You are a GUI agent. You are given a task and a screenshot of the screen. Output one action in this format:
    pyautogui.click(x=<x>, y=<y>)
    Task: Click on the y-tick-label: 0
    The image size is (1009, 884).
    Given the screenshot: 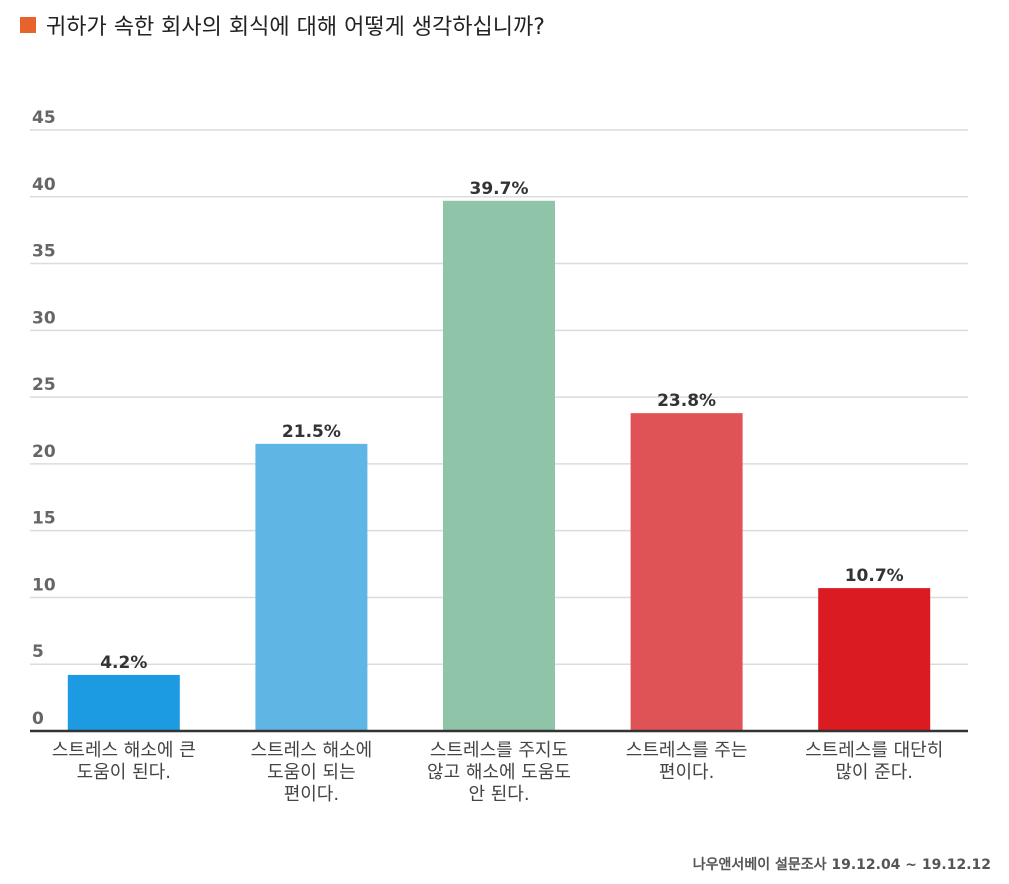 What is the action you would take?
    pyautogui.click(x=38, y=719)
    